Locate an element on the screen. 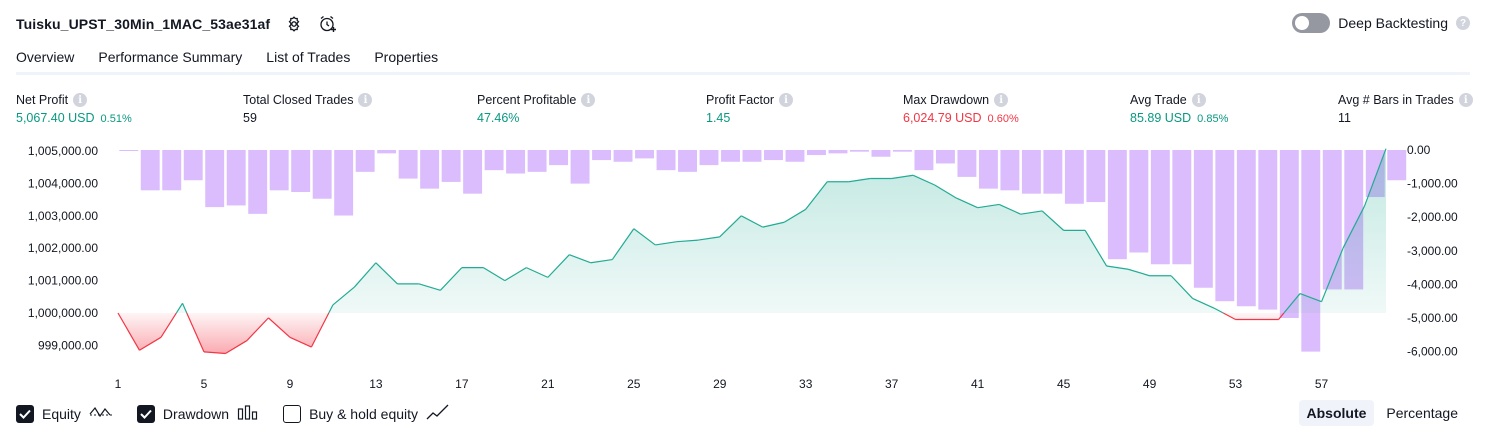 Image resolution: width=1486 pixels, height=438 pixels. metric-profit-factor: Profit Factor i 1.45 is located at coordinates (750, 109).